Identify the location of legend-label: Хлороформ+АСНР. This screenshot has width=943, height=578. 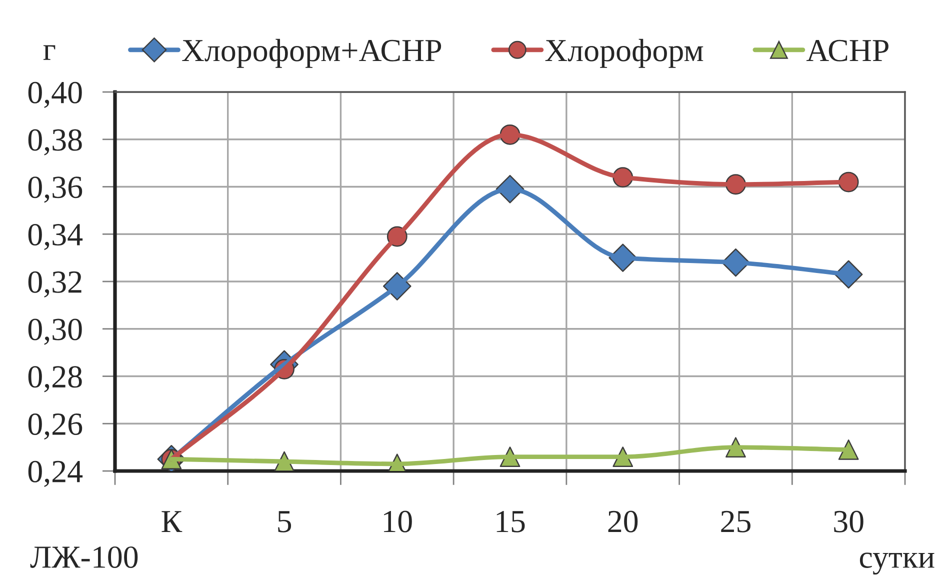
(312, 53).